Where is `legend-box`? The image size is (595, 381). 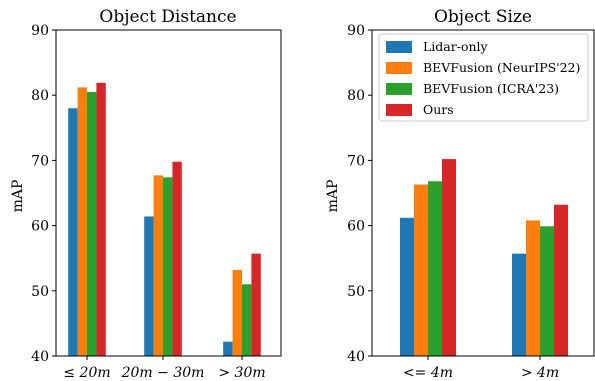 legend-box is located at coordinates (483, 77).